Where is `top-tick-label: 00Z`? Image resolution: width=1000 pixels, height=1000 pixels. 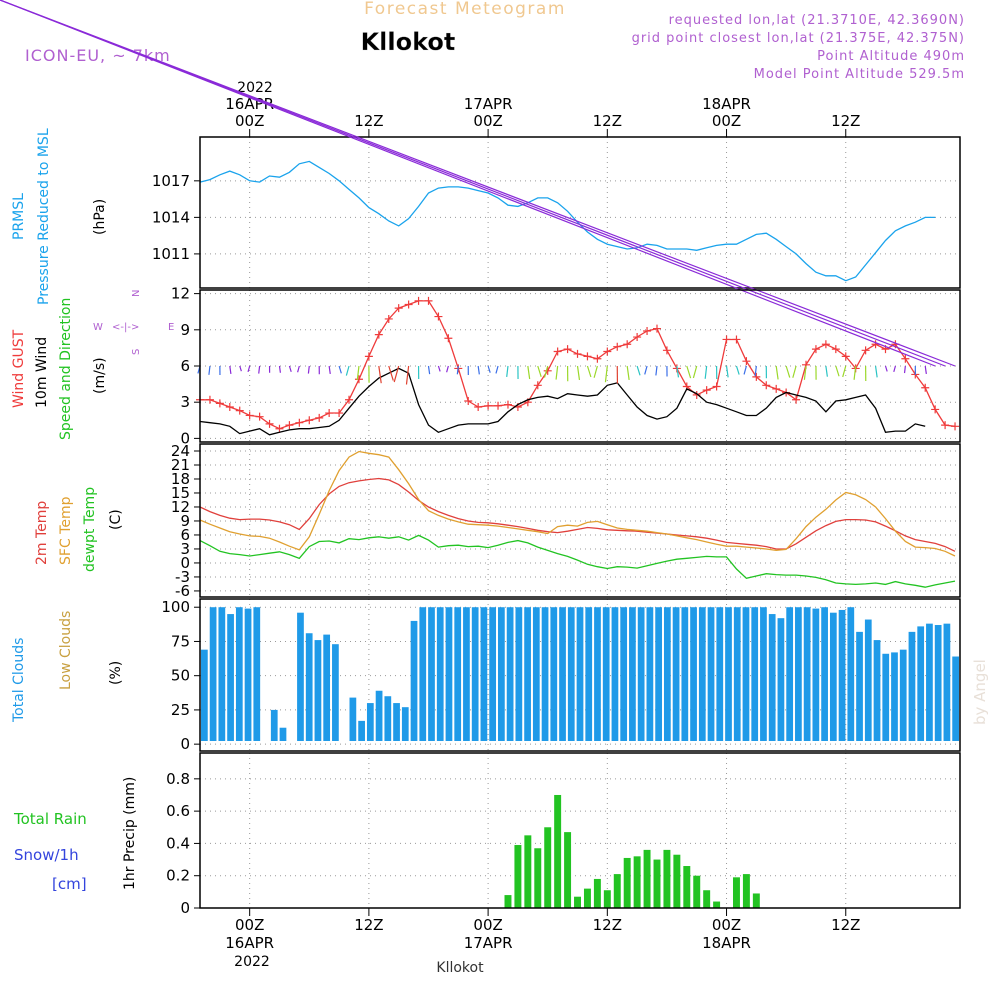 top-tick-label: 00Z is located at coordinates (487, 121).